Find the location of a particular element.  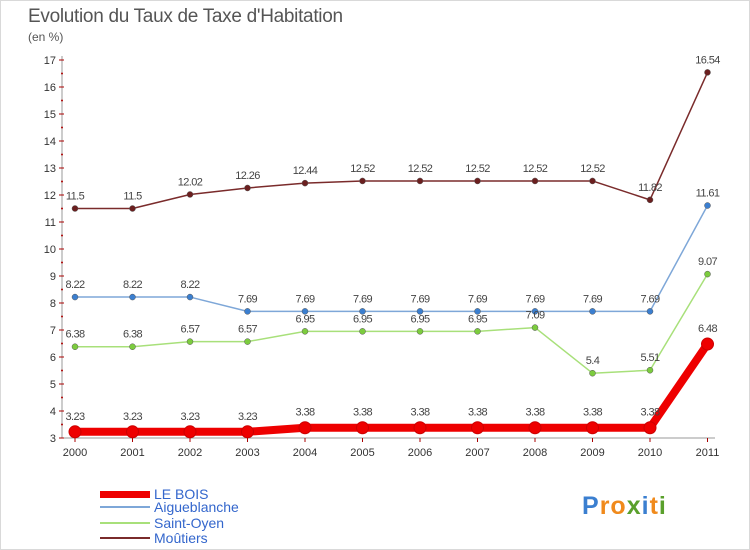

y-tick-label: 6 is located at coordinates (53, 358).